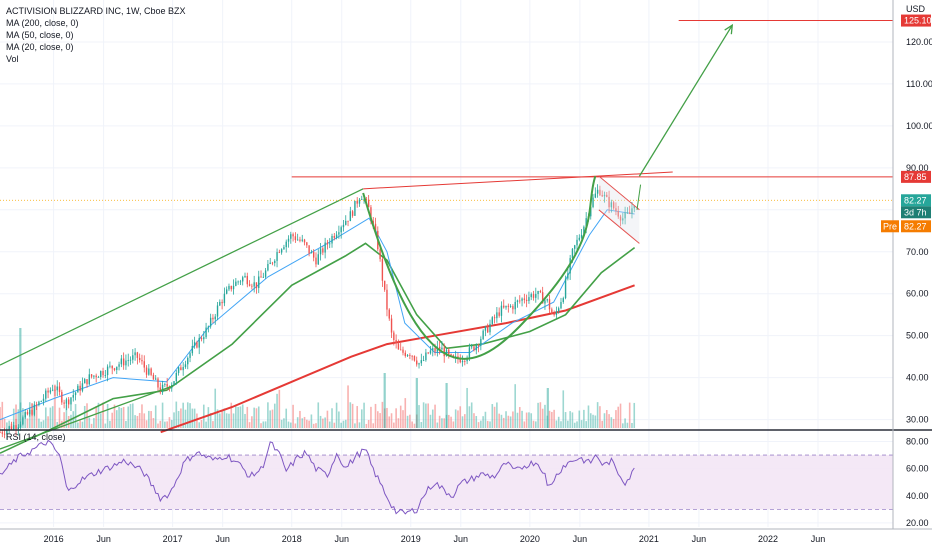 The height and width of the screenshot is (550, 932). Describe the element at coordinates (916, 200) in the screenshot. I see `last-price-tag-bg` at that location.